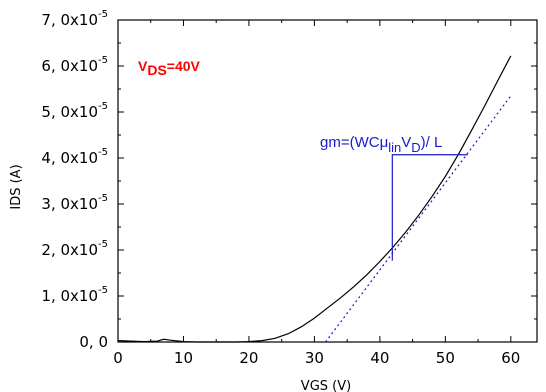 This screenshot has width=546, height=392. Describe the element at coordinates (93, 342) in the screenshot. I see `y-tick-label: 0, 0` at that location.